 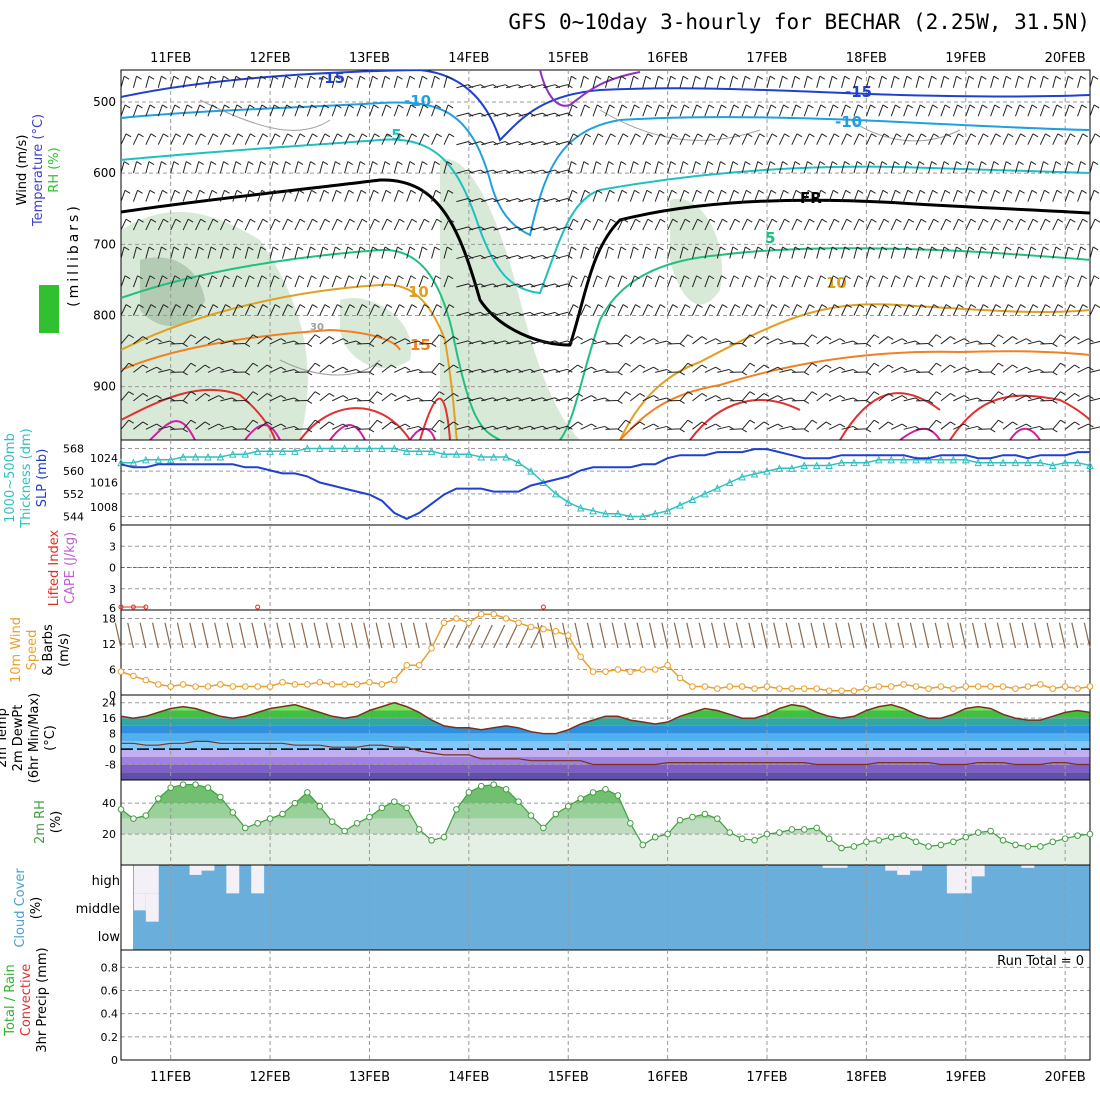 What do you see at coordinates (866, 58) in the screenshot?
I see `date-tick-top: 18FEB` at bounding box center [866, 58].